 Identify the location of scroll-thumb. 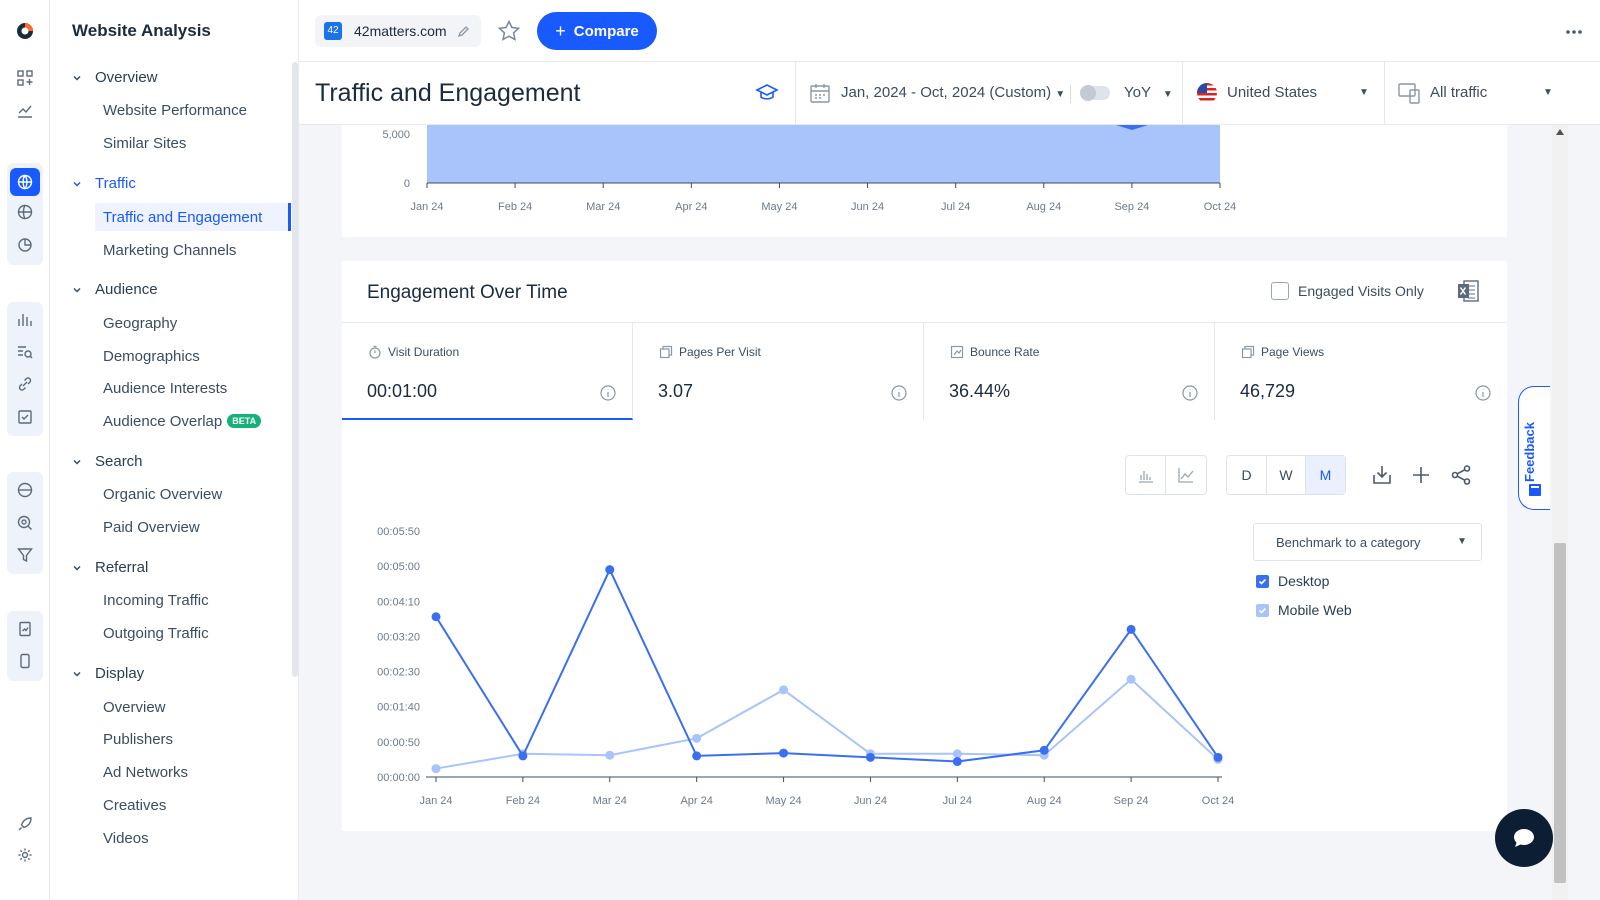
(1560, 713).